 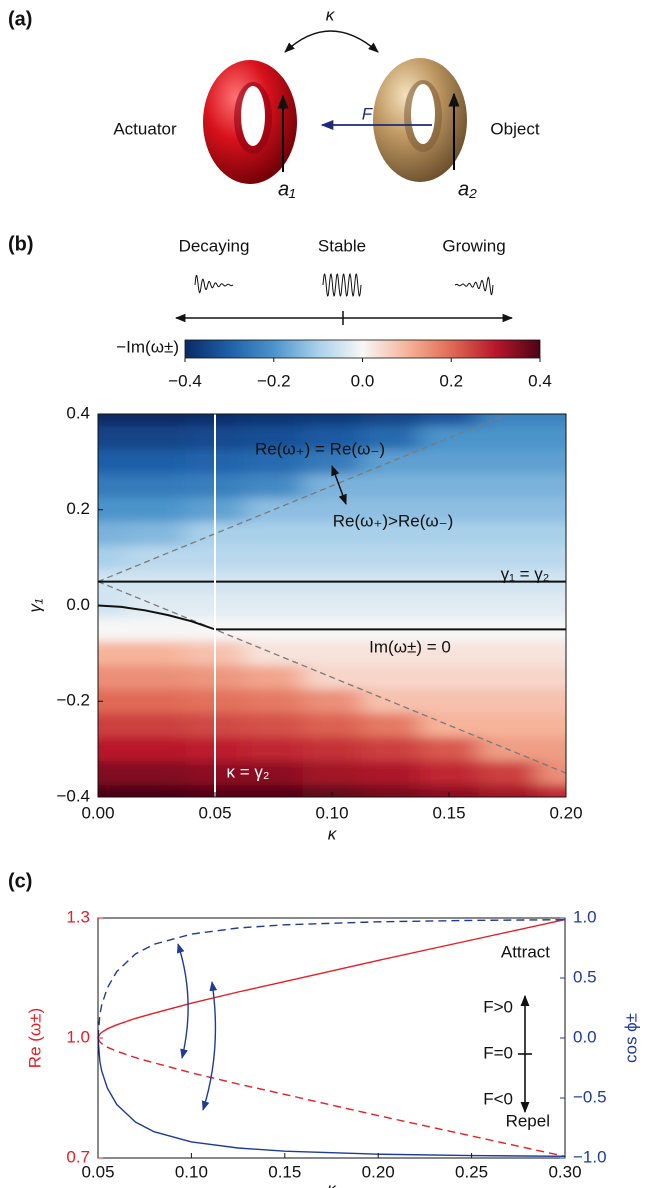 I want to click on annotation: Re(ω₊)>Re(ω₋), so click(x=393, y=520).